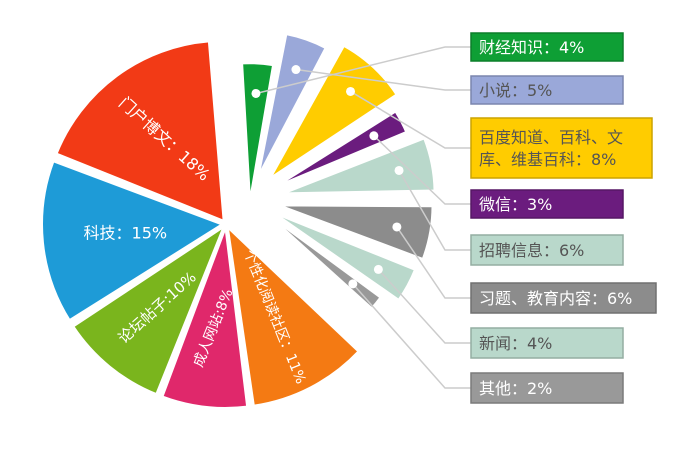 This screenshot has height=450, width=680. Describe the element at coordinates (515, 90) in the screenshot. I see `legend-label-2: 小说：5%` at that location.